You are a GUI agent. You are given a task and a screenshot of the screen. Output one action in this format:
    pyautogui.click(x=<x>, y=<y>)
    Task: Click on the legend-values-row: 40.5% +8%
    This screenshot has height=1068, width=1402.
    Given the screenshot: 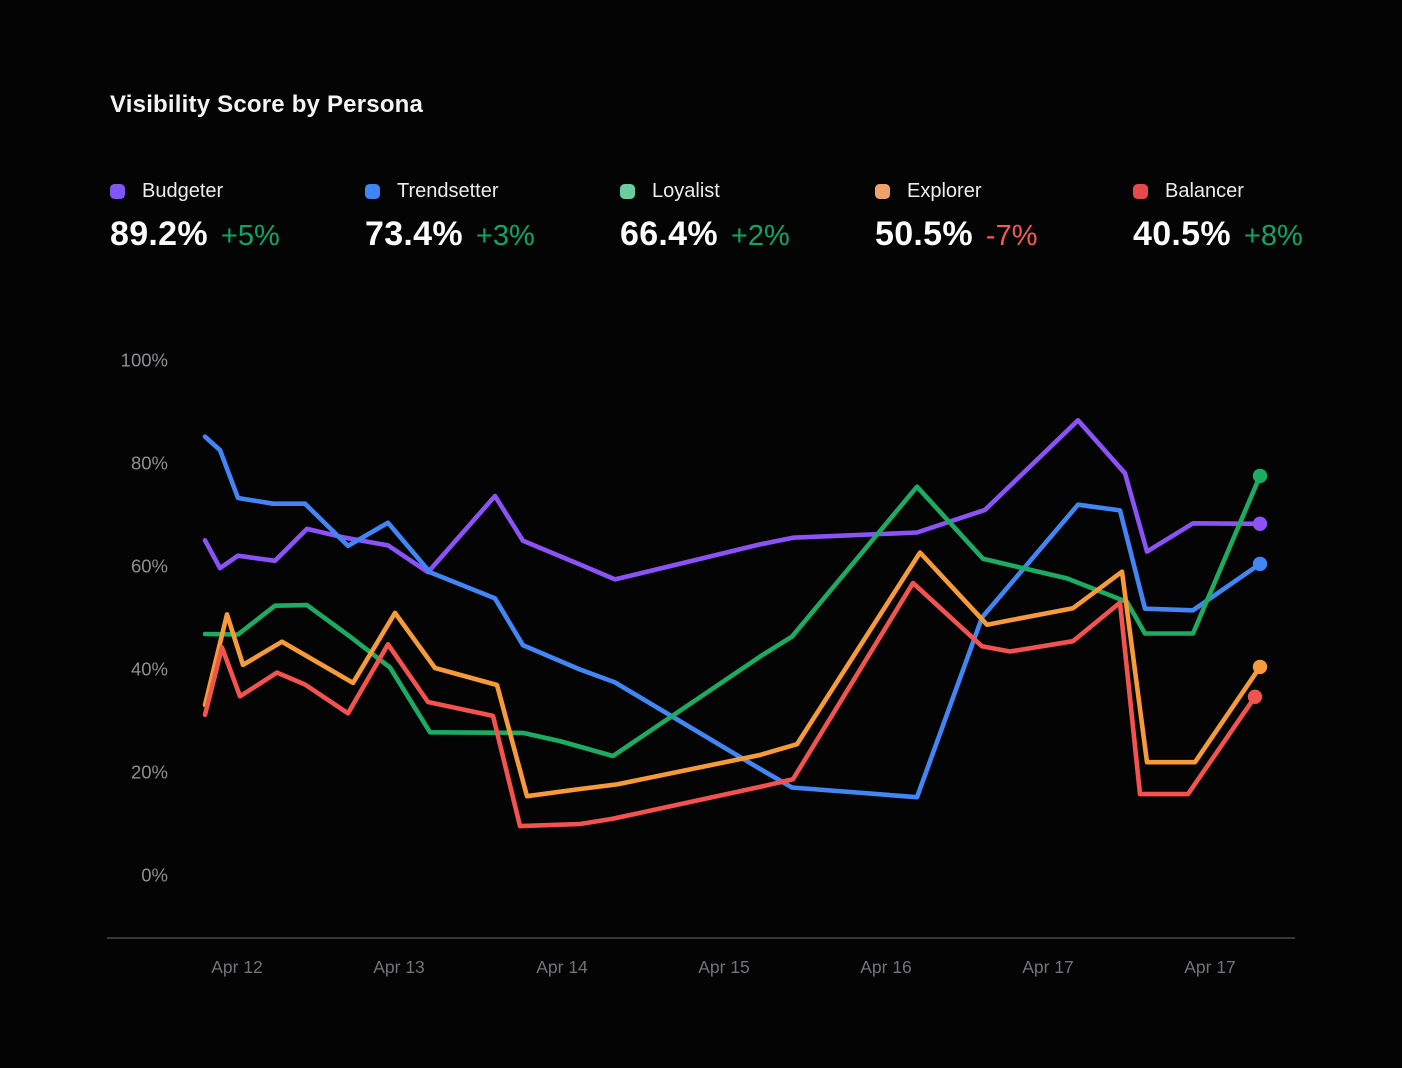 What is the action you would take?
    pyautogui.click(x=1218, y=234)
    